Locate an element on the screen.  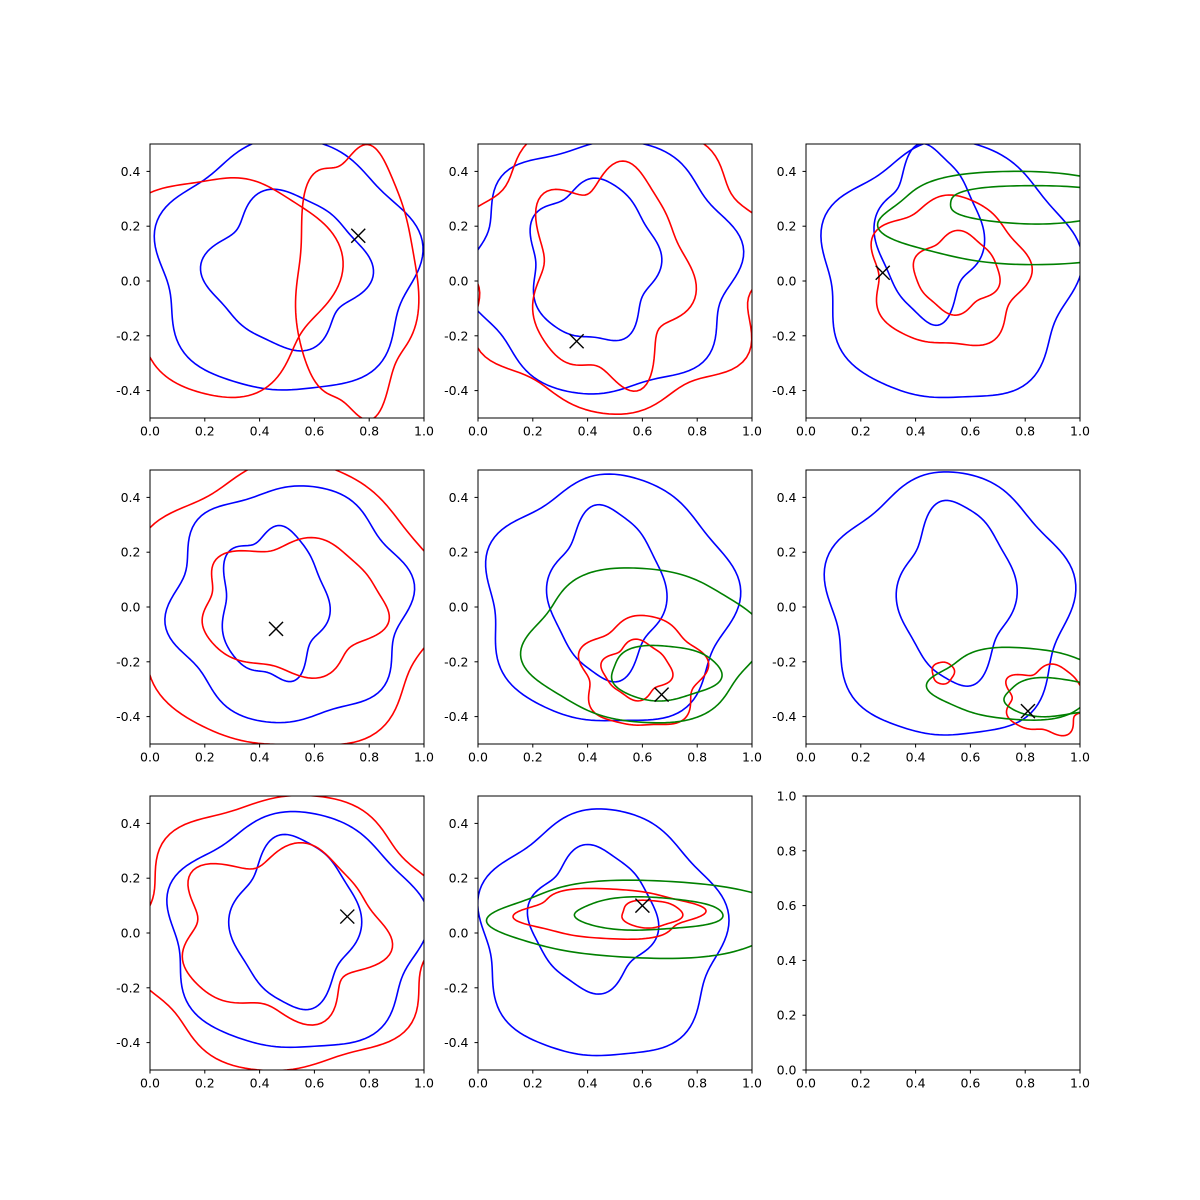
subplot-row3-col1: 0.0 0.2 0.4 0.6 0.8 1.0 0.4 0.2 0.0 -0.2 -0.4 is located at coordinates (275, 943).